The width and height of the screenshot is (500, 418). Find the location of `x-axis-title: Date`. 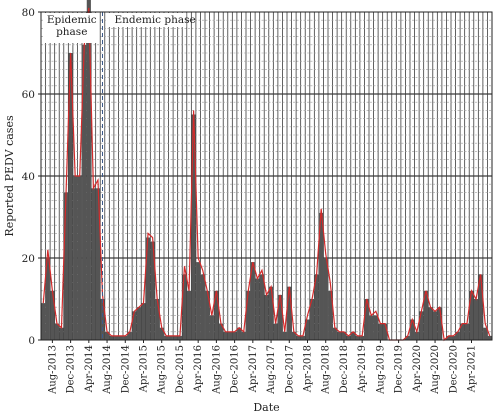

x-axis-title: Date is located at coordinates (266, 407).